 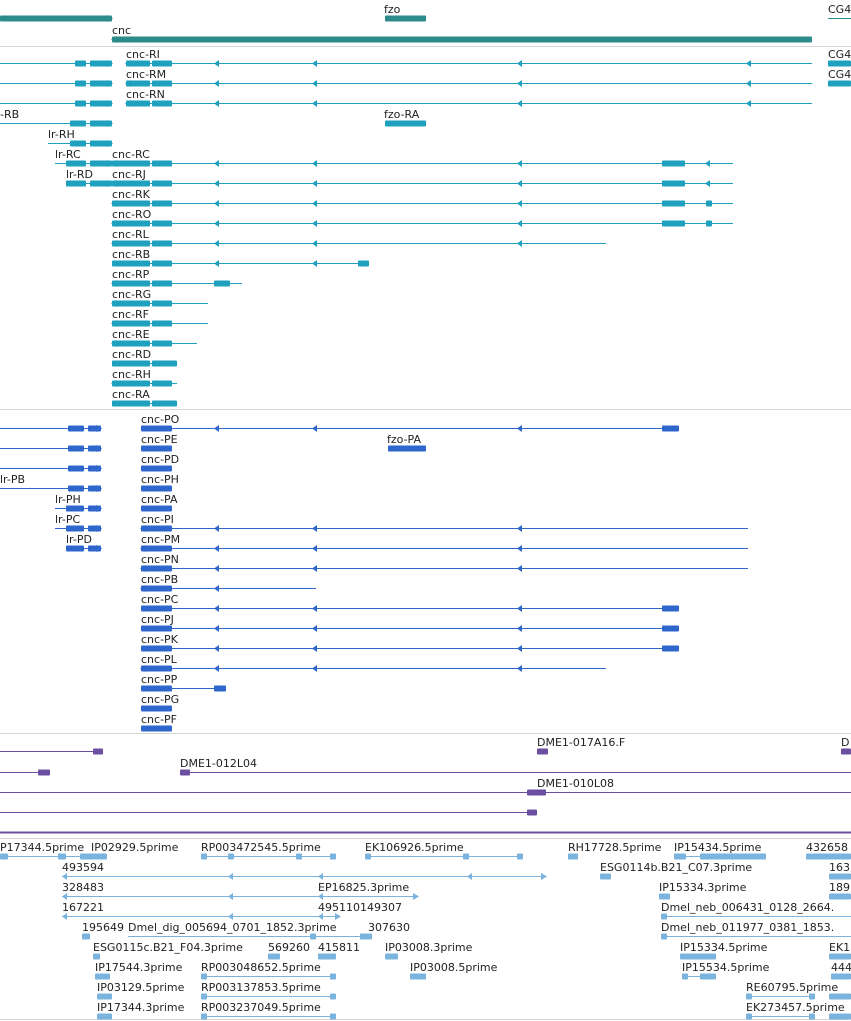 What do you see at coordinates (405, 117) in the screenshot?
I see `feature: fzo-RA` at bounding box center [405, 117].